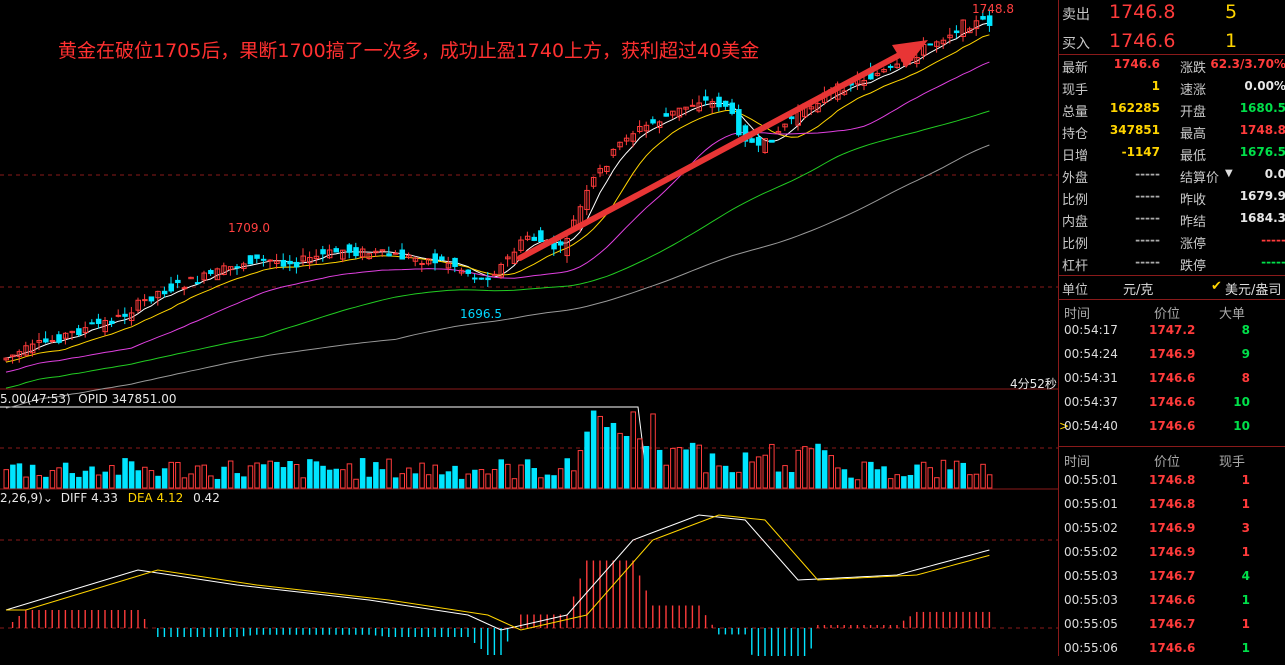 This screenshot has width=1285, height=665. Describe the element at coordinates (1172, 42) in the screenshot. I see `buy-row: 买入 1746.6 1` at that location.